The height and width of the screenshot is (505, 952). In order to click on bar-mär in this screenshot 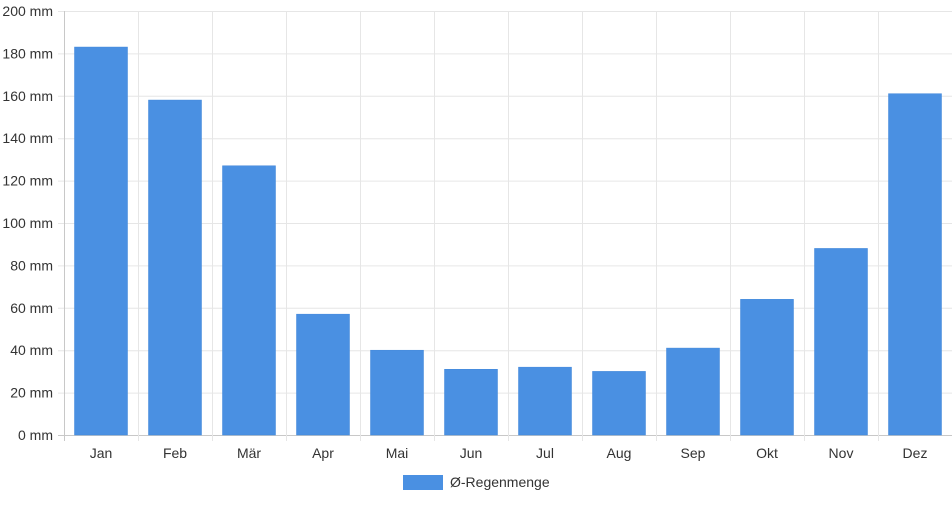, I will do `click(249, 300)`.